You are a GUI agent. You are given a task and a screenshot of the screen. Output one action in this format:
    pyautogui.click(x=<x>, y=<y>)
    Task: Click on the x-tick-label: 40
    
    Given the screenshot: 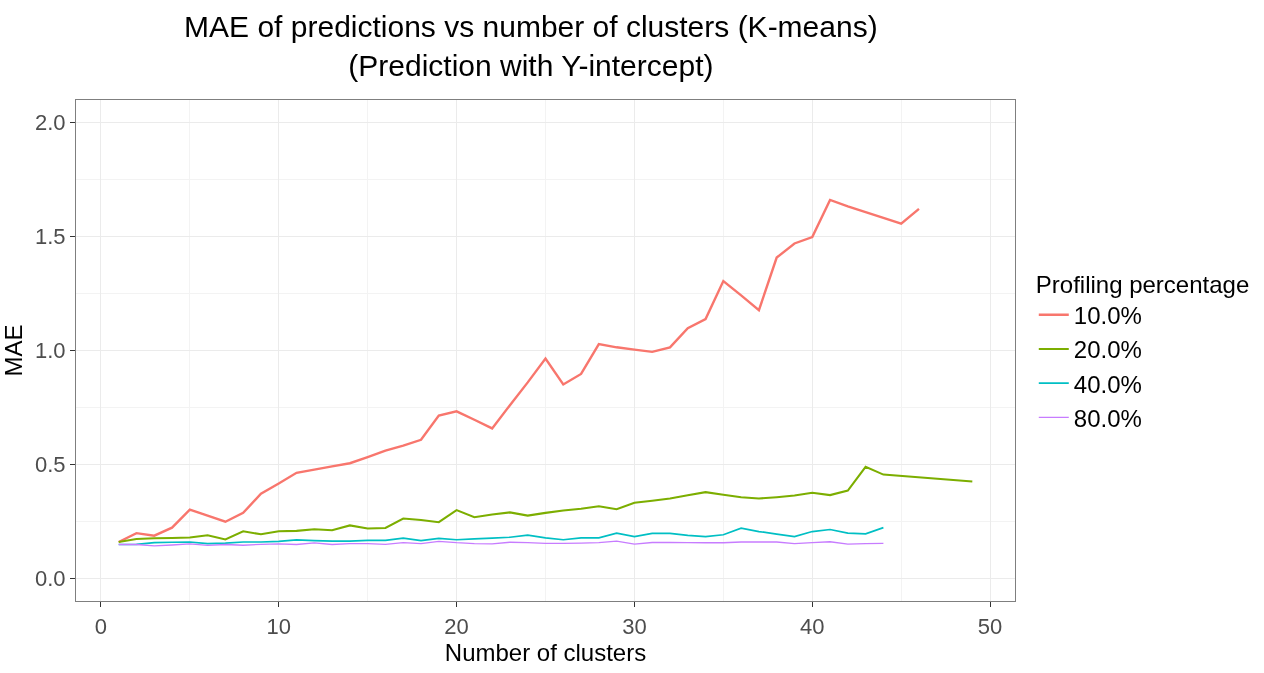 What is the action you would take?
    pyautogui.click(x=812, y=626)
    